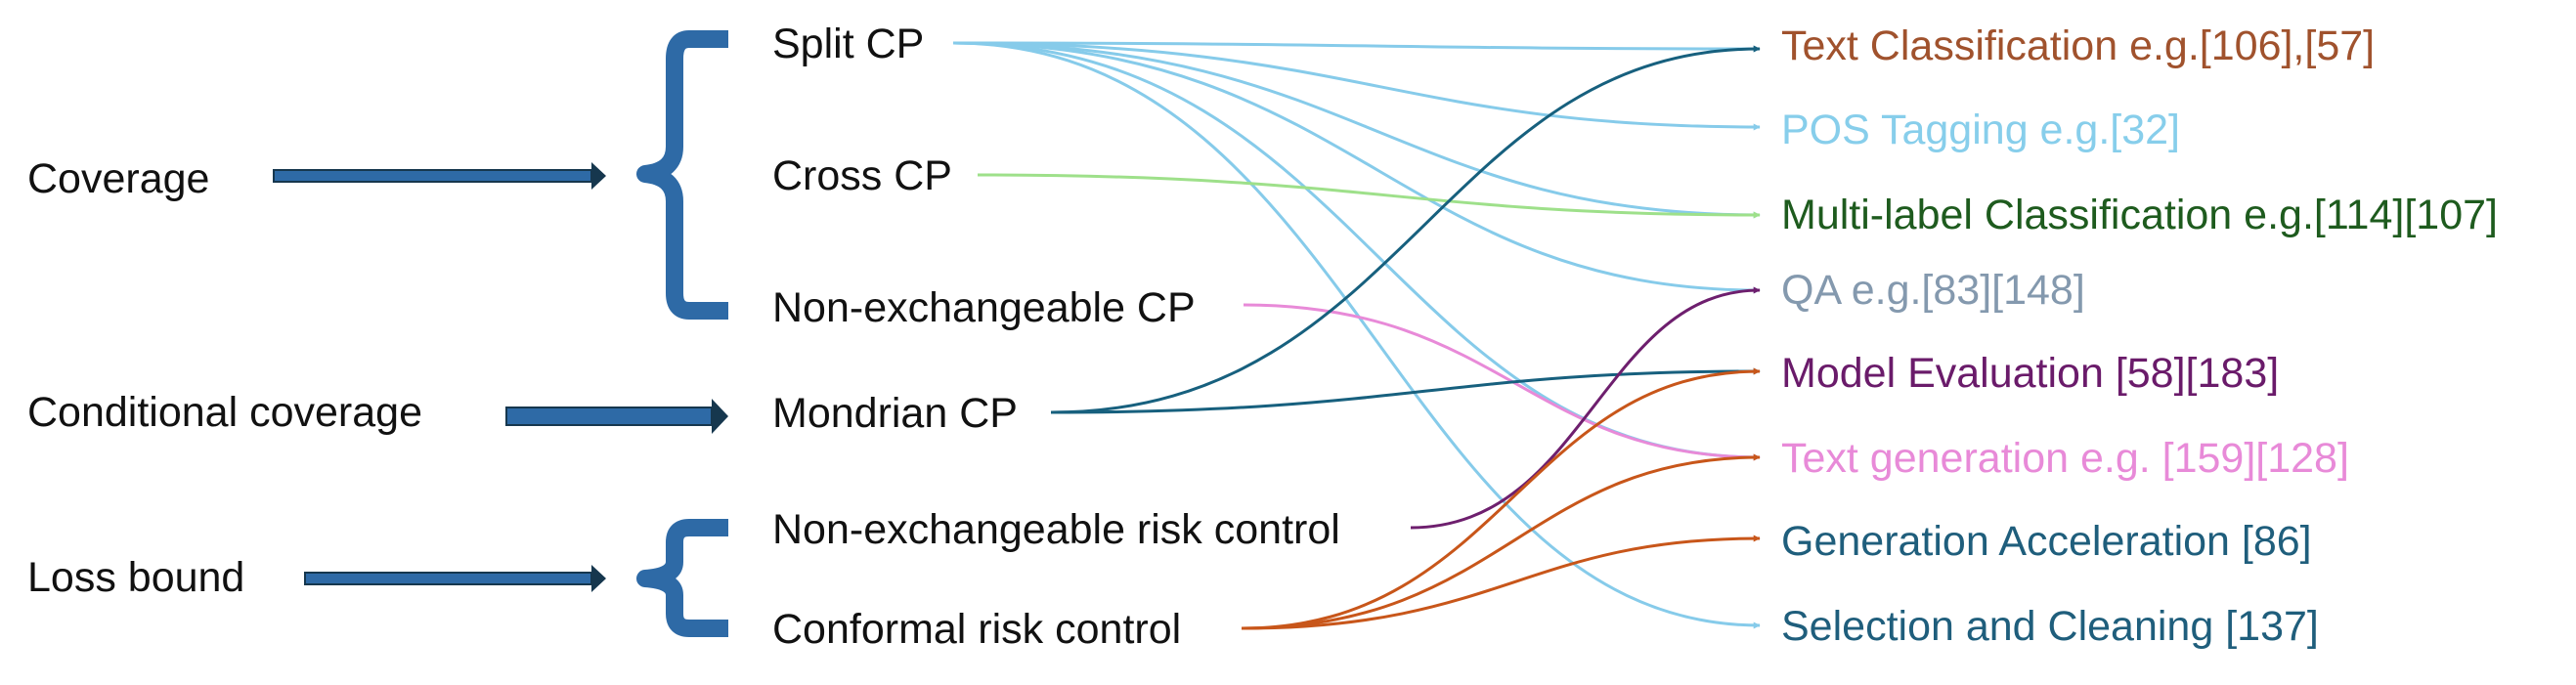  What do you see at coordinates (136, 577) in the screenshot?
I see `outcome-loss-bound: Loss bound` at bounding box center [136, 577].